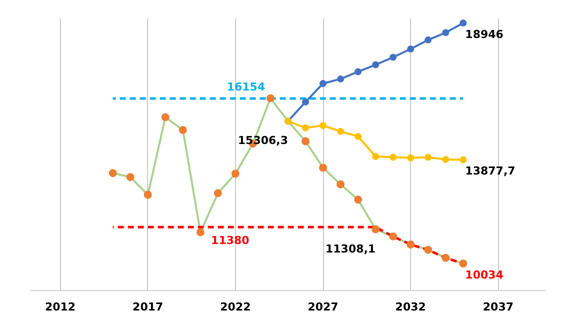 Image resolution: width=568 pixels, height=320 pixels. Describe the element at coordinates (490, 171) in the screenshot. I see `annotation: 13877,7` at that location.